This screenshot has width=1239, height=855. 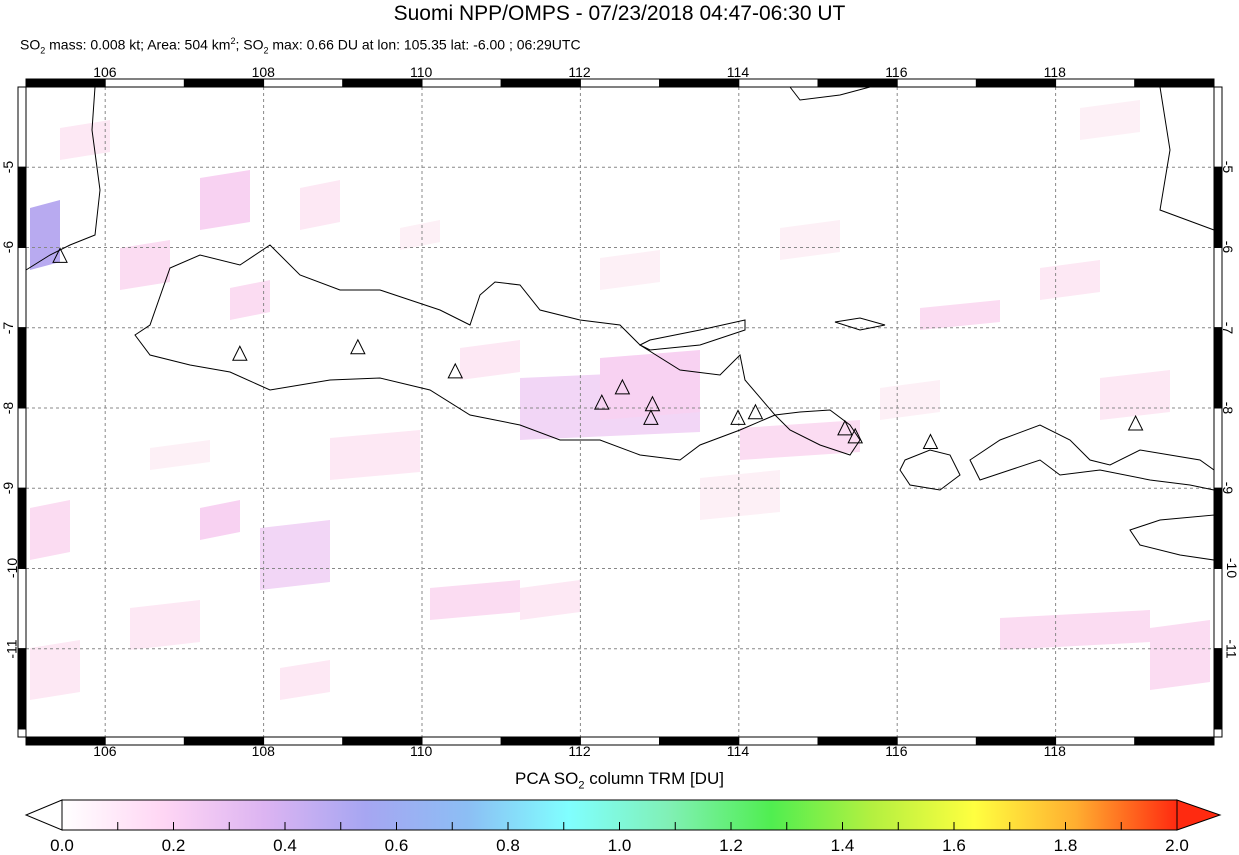 What do you see at coordinates (8, 327) in the screenshot?
I see `lat-tick-label-left: -7` at bounding box center [8, 327].